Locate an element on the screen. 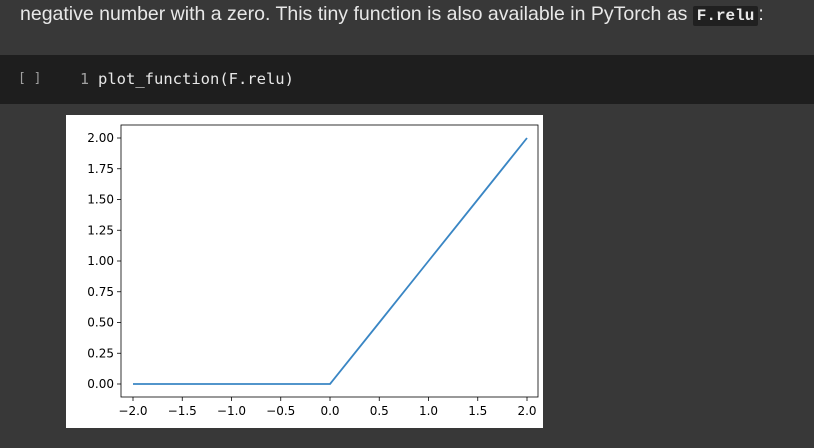 This screenshot has width=814, height=448. line-number: 1 is located at coordinates (85, 79).